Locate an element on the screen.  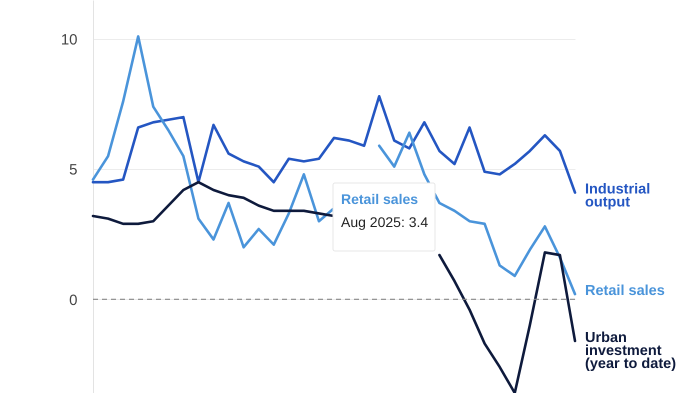
annotation: Aug 2025: 3.4 is located at coordinates (384, 222).